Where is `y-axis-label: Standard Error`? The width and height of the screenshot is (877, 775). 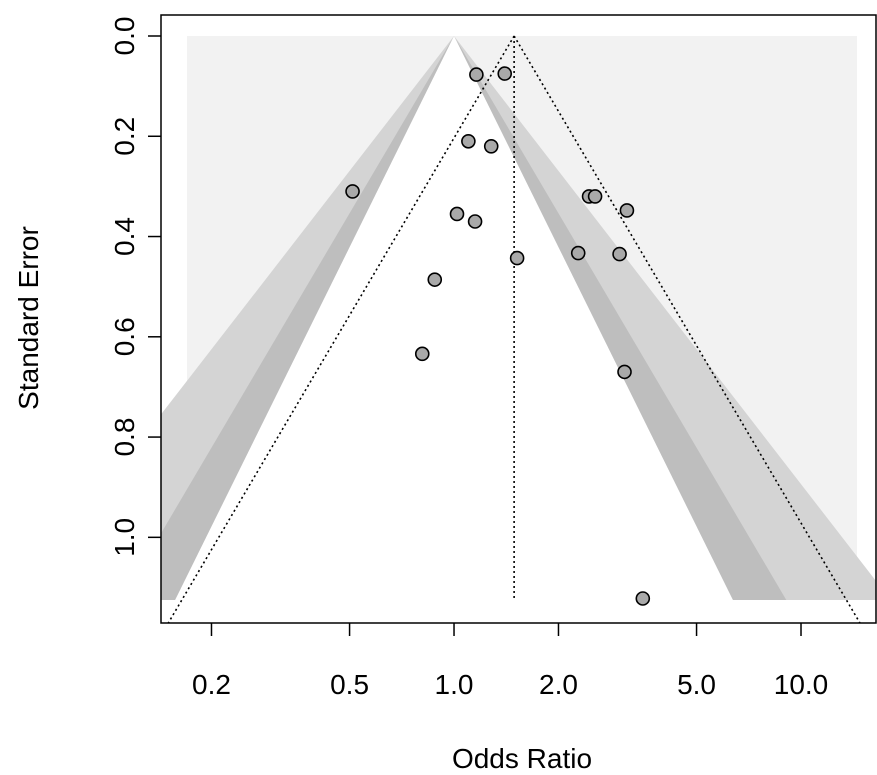 y-axis-label: Standard Error is located at coordinates (28, 318).